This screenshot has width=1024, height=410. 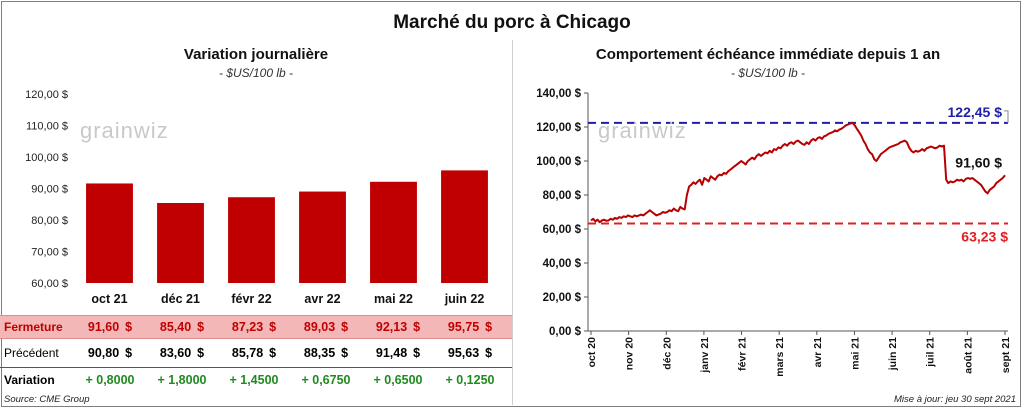 I want to click on y-tick-label: 20,00 $, so click(x=562, y=298).